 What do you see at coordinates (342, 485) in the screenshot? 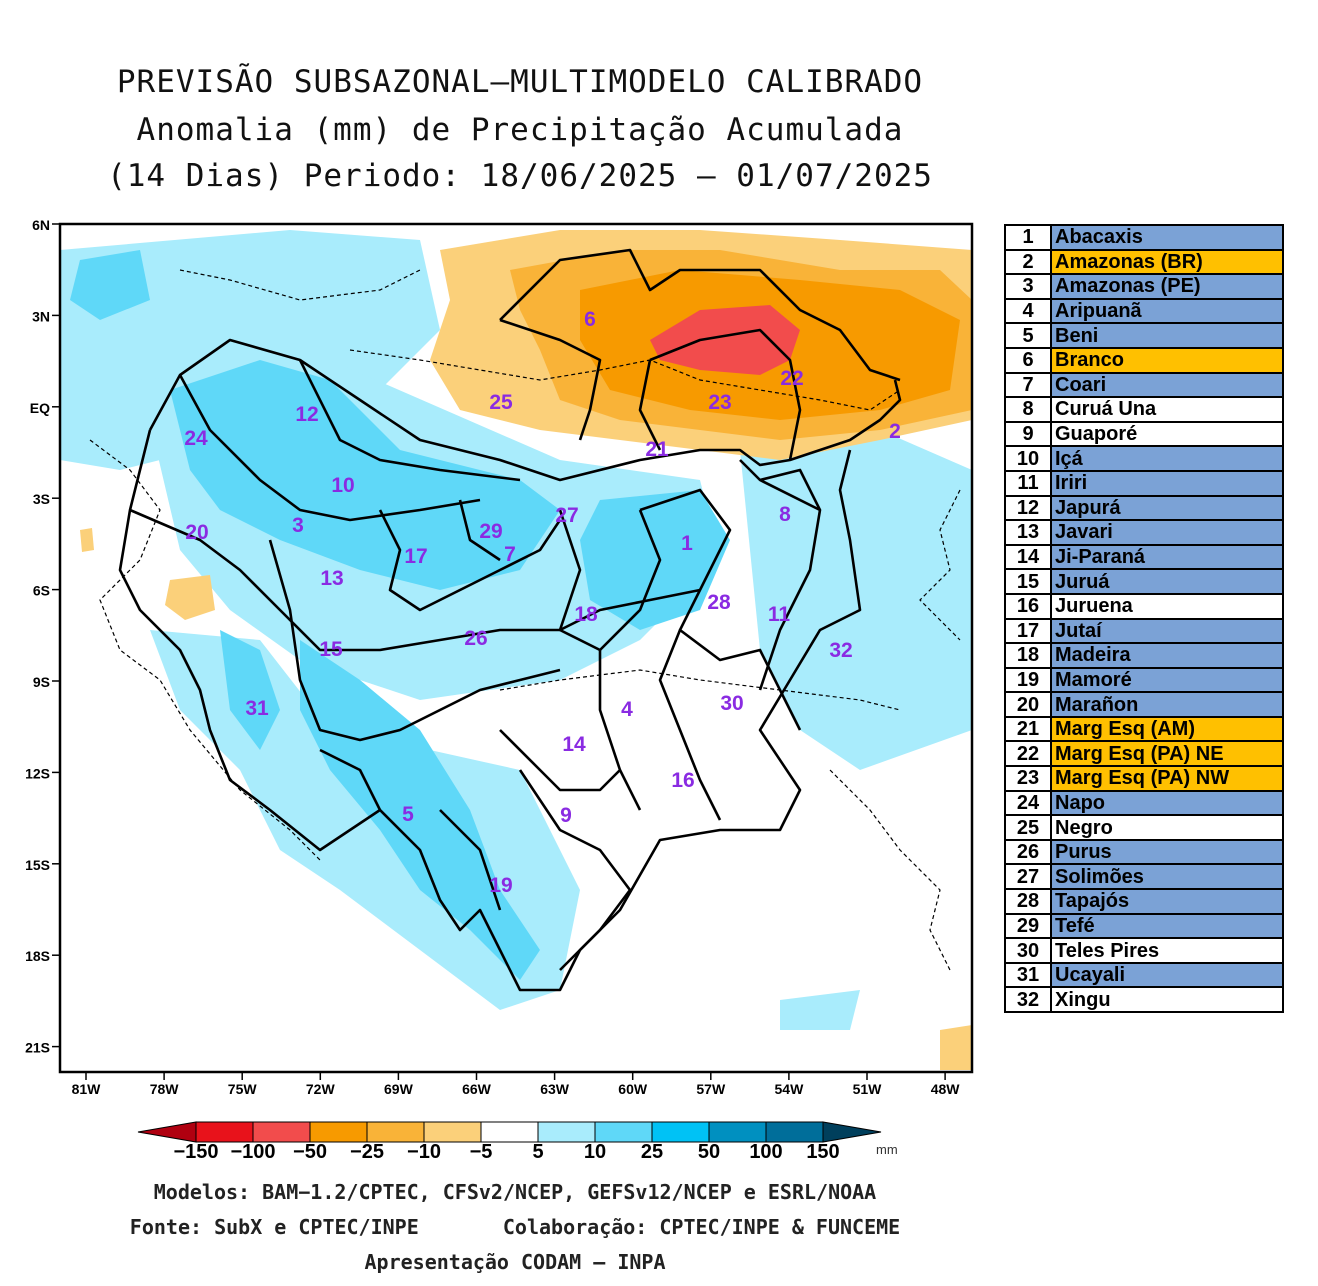
I see `basin-label: 10` at bounding box center [342, 485].